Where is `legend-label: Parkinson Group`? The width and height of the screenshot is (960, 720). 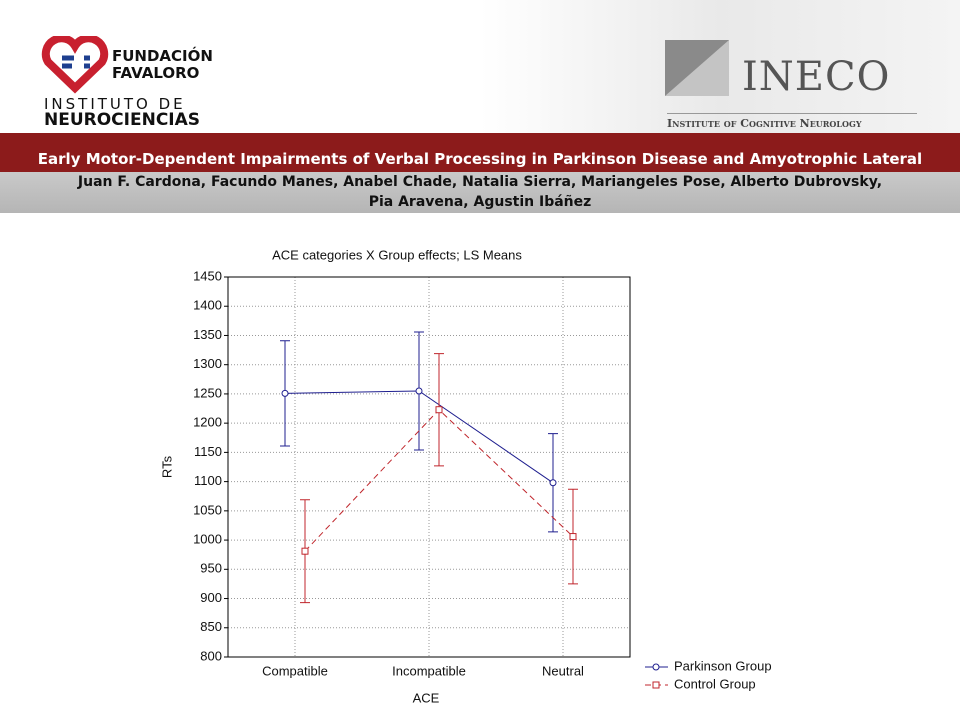 legend-label: Parkinson Group is located at coordinates (723, 665).